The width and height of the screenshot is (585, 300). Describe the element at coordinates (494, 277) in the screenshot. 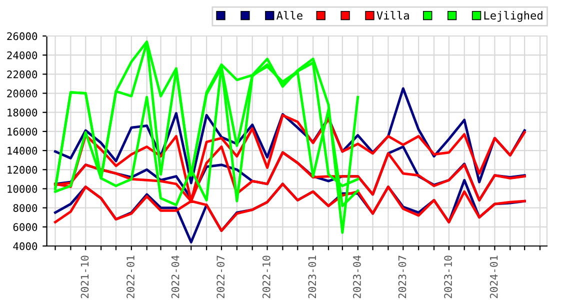

I see `x-tick-label: 2024-01` at that location.